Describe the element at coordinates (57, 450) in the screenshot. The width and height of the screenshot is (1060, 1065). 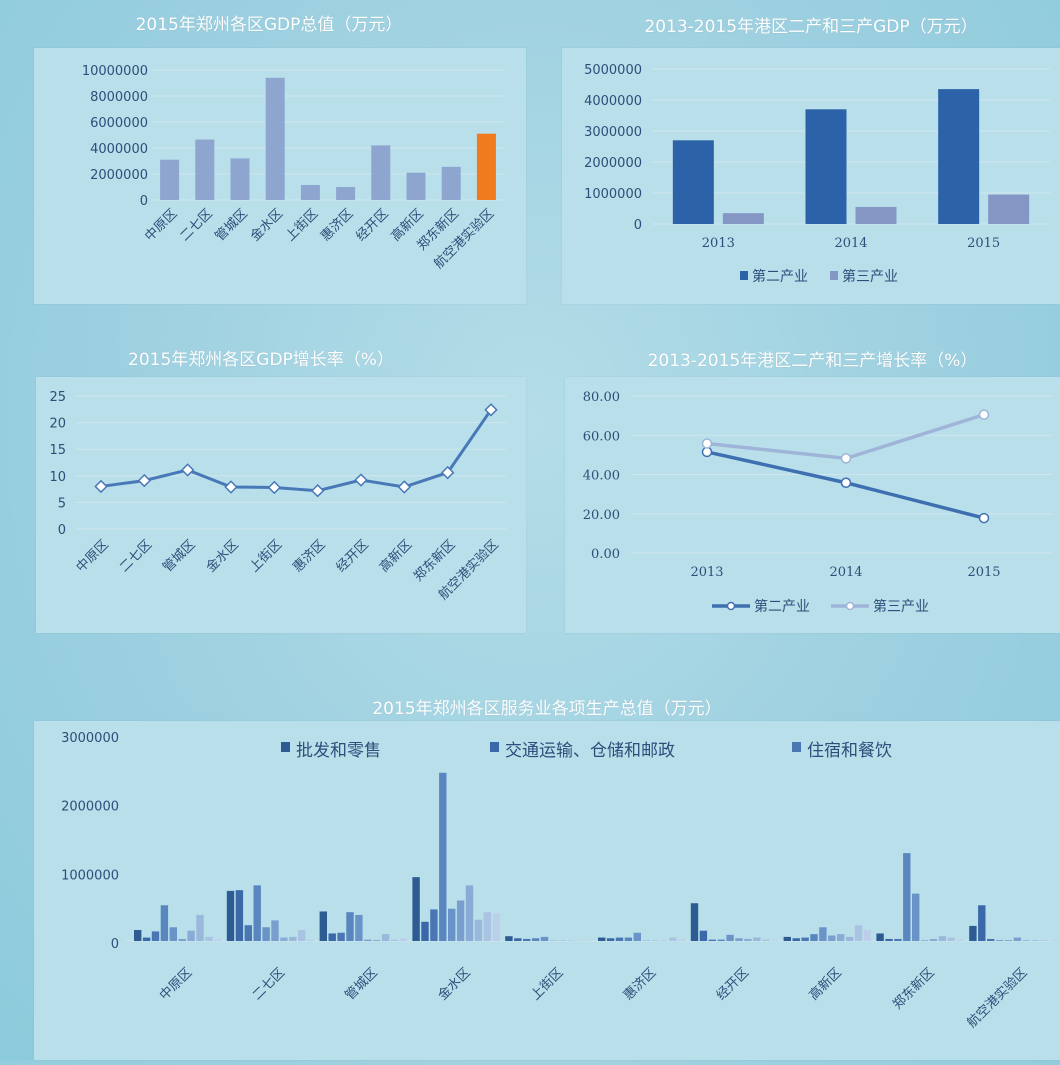
I see `y-tick-label: 15` at that location.